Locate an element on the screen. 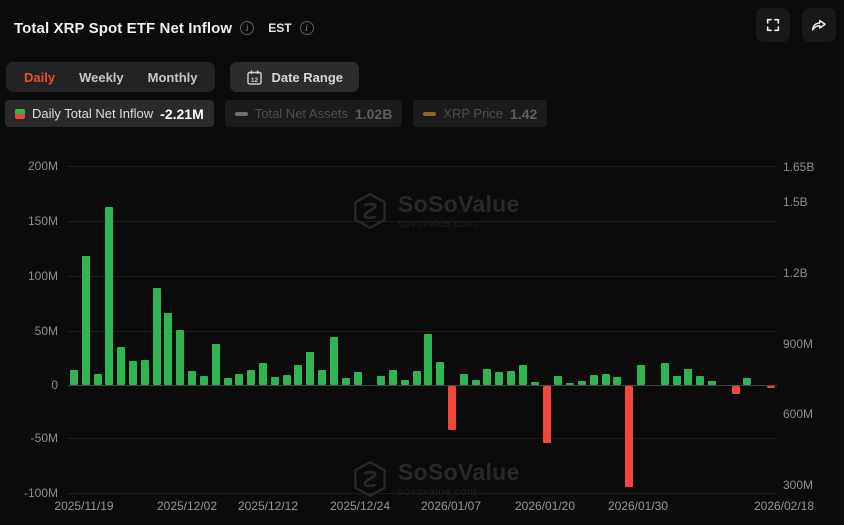 Image resolution: width=844 pixels, height=525 pixels. legend-label: XRP Price is located at coordinates (473, 113).